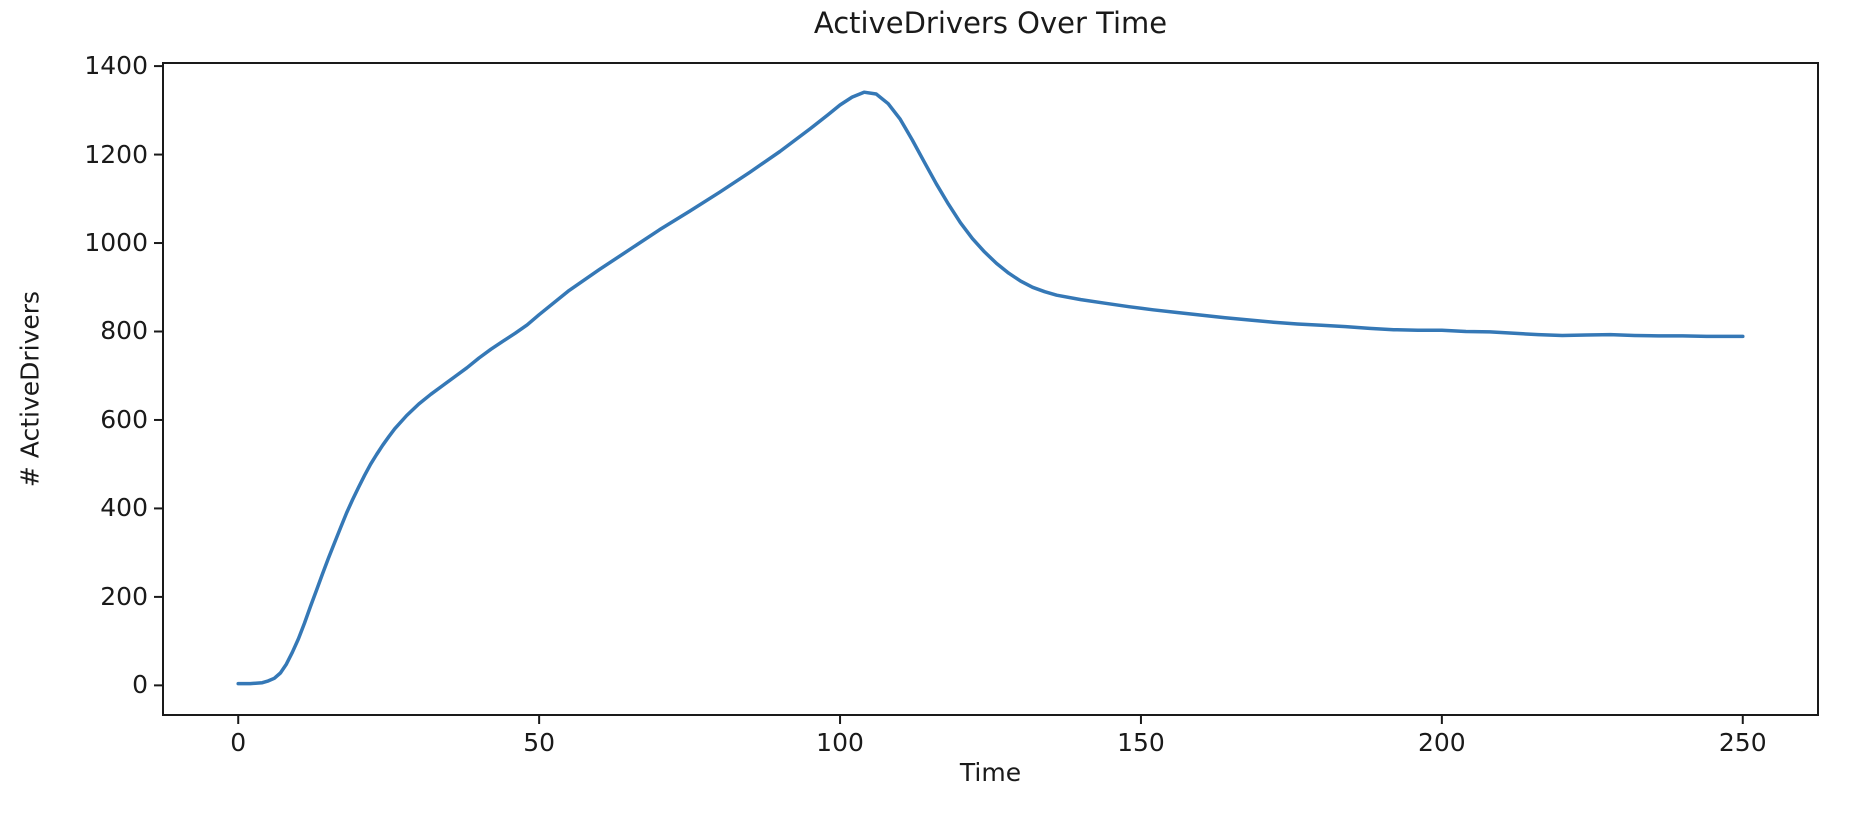  I want to click on y-tick-label: 800, so click(124, 331).